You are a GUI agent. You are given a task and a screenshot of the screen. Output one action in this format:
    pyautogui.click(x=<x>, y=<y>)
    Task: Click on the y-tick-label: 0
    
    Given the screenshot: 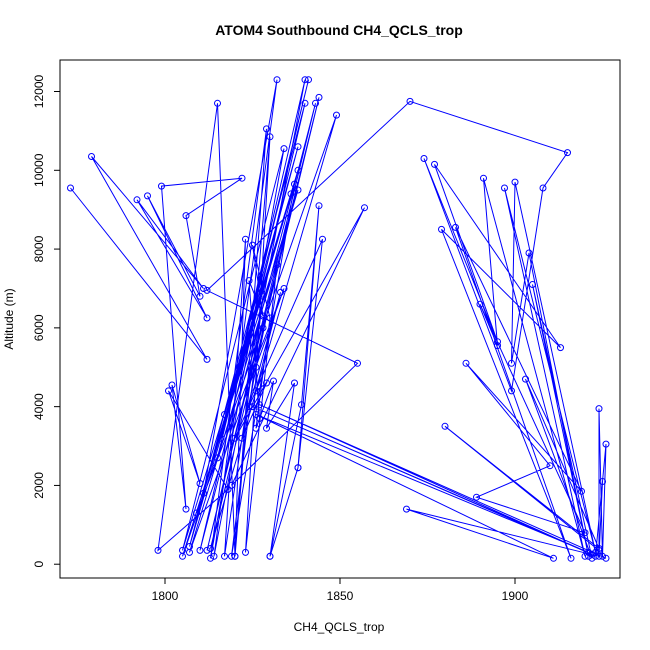 What is the action you would take?
    pyautogui.click(x=39, y=564)
    